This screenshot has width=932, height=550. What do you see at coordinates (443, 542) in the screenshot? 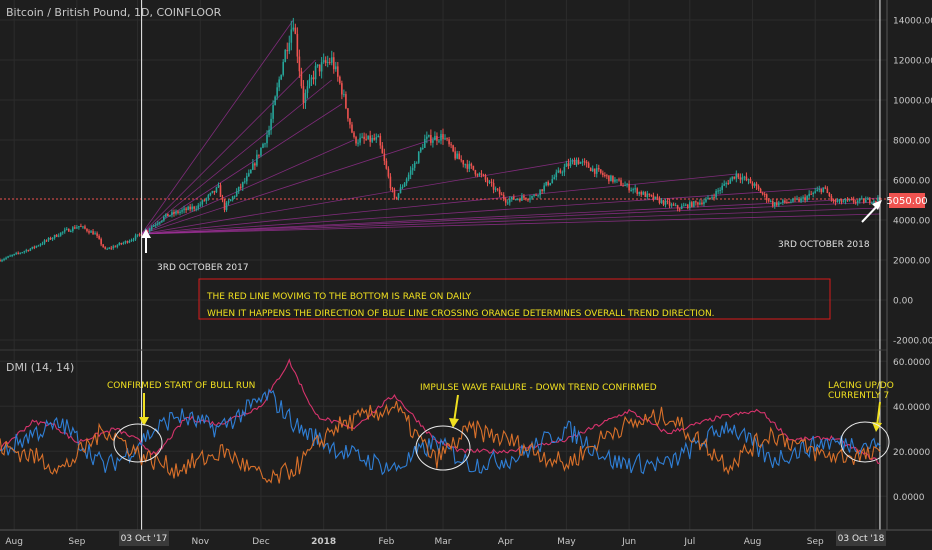
I see `time-tick-label: Mar` at bounding box center [443, 542].